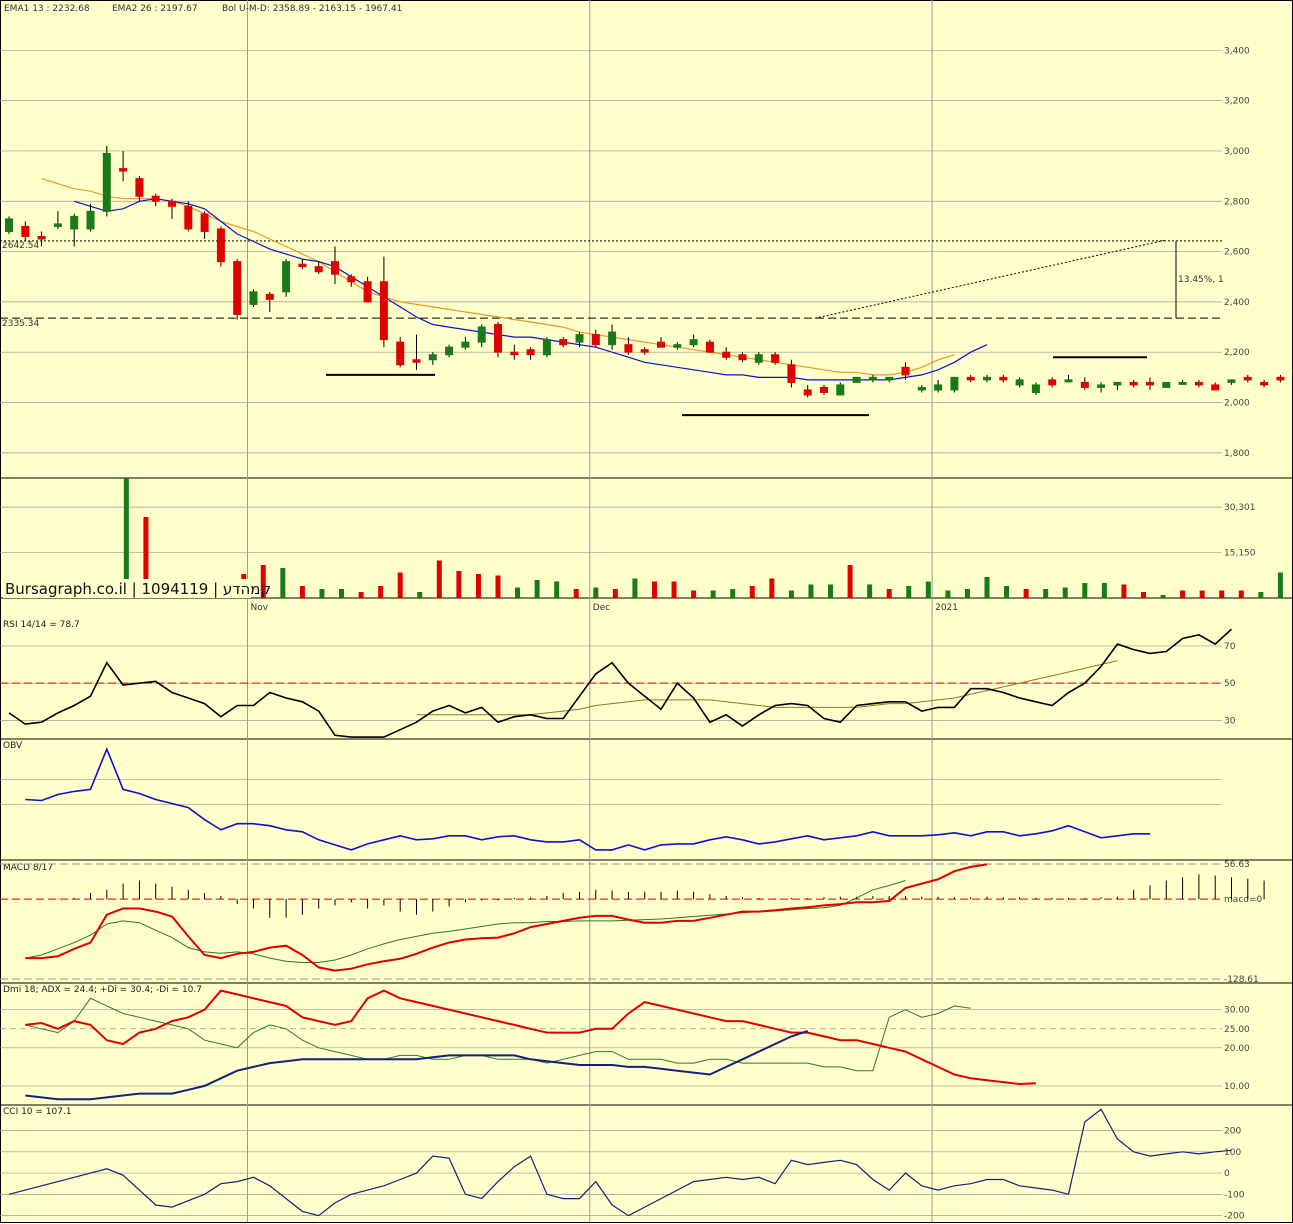  Describe the element at coordinates (1237, 1030) in the screenshot. I see `dmi-tick-label: 25.00` at that location.